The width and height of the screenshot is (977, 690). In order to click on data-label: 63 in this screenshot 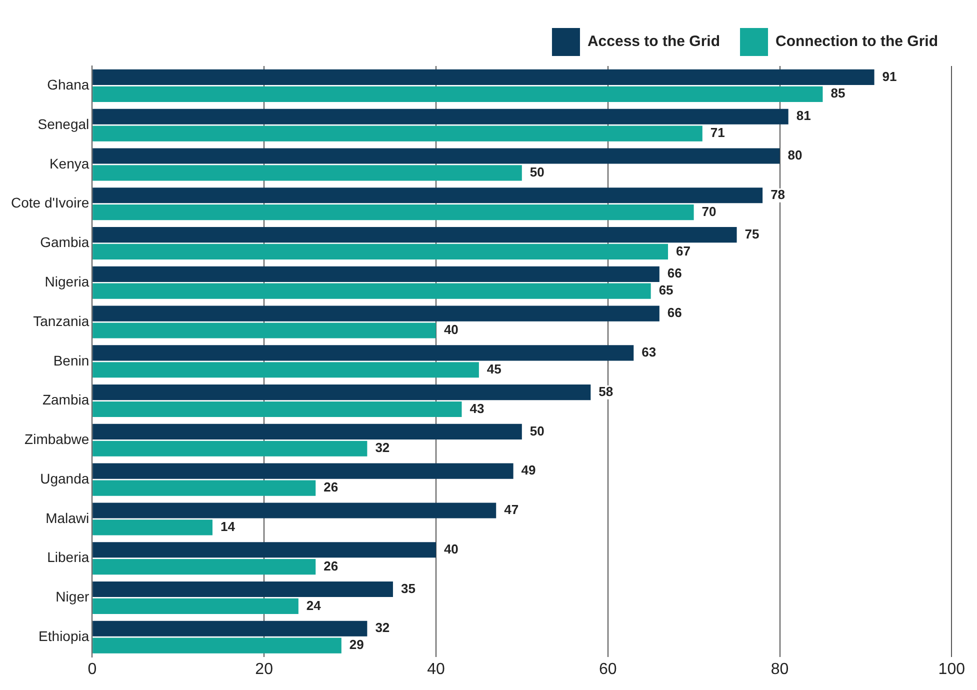, I will do `click(649, 352)`.